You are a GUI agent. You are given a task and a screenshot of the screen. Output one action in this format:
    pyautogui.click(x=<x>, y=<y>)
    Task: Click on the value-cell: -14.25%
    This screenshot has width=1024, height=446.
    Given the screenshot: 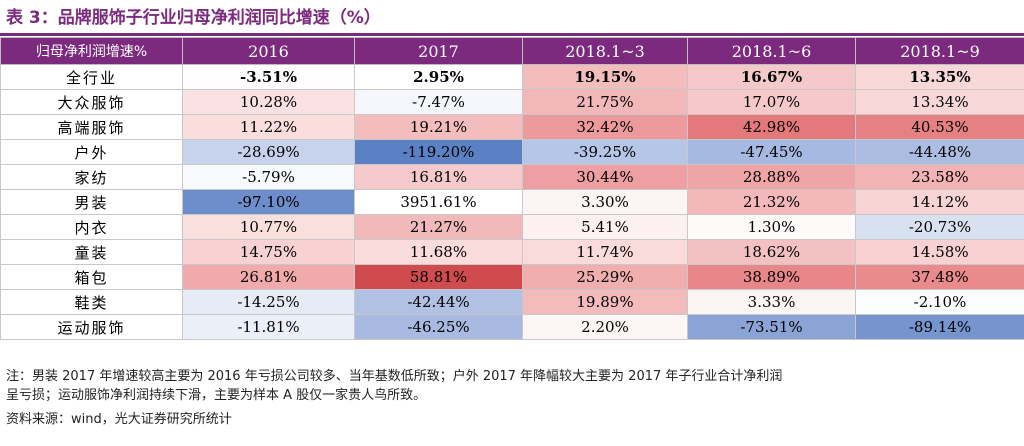 What is the action you would take?
    pyautogui.click(x=268, y=302)
    